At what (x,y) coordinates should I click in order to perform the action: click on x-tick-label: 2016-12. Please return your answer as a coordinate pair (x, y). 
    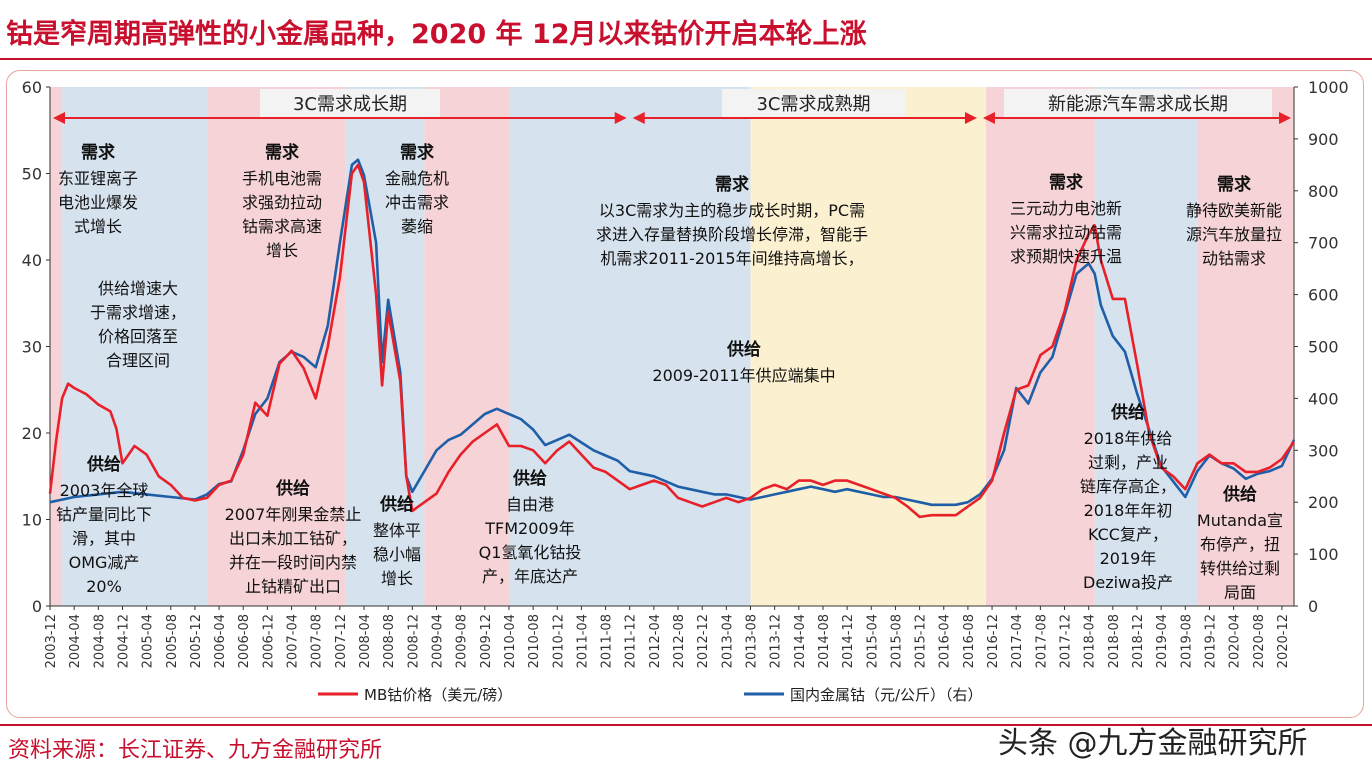
    Looking at the image, I should click on (993, 641).